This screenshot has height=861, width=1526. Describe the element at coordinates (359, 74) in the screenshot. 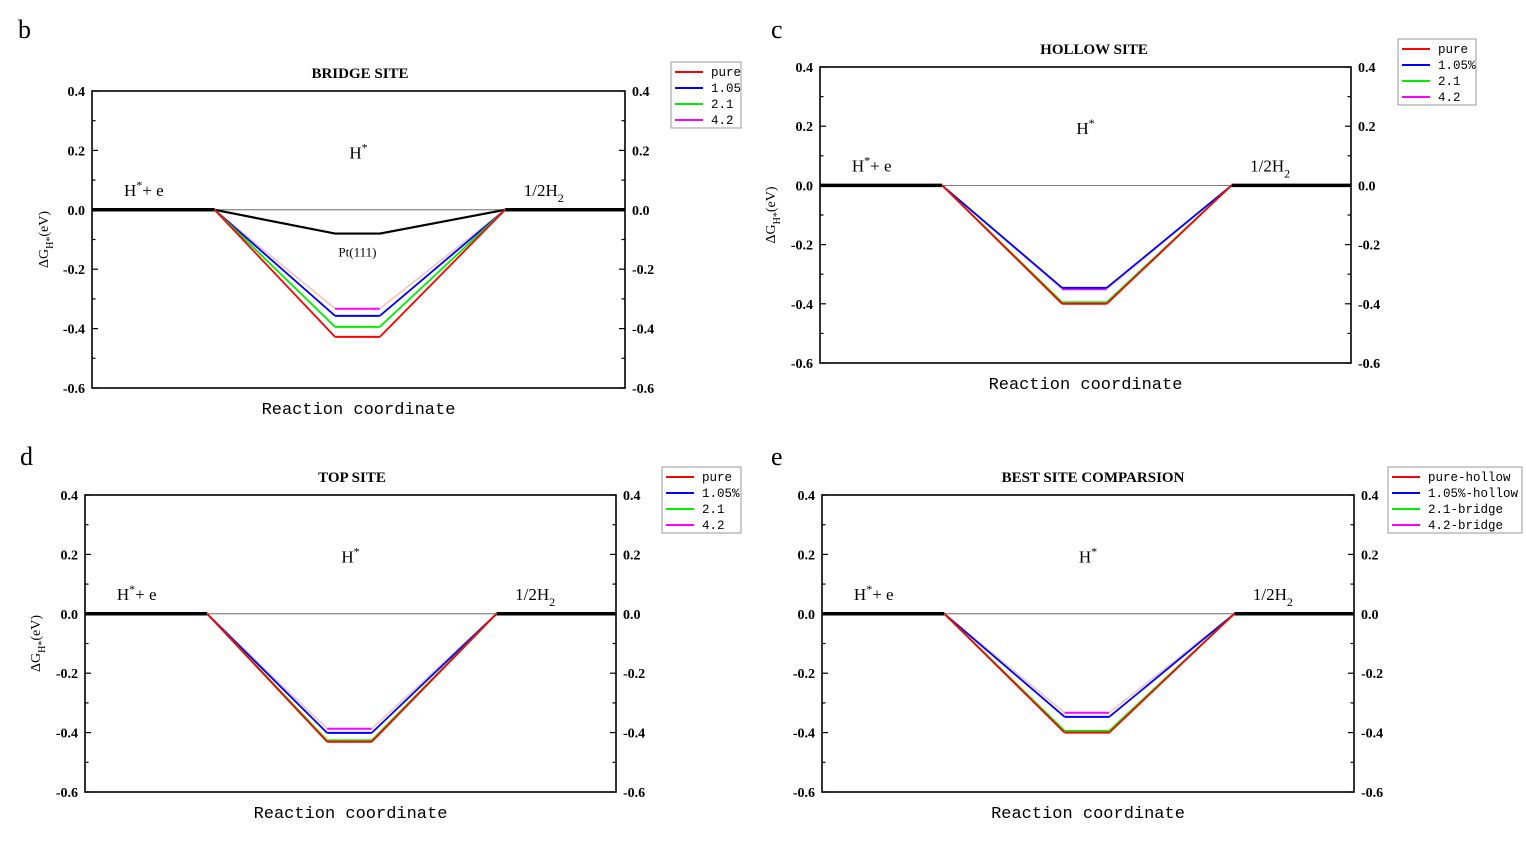

I see `chart-title: BRIDGE SITE` at that location.